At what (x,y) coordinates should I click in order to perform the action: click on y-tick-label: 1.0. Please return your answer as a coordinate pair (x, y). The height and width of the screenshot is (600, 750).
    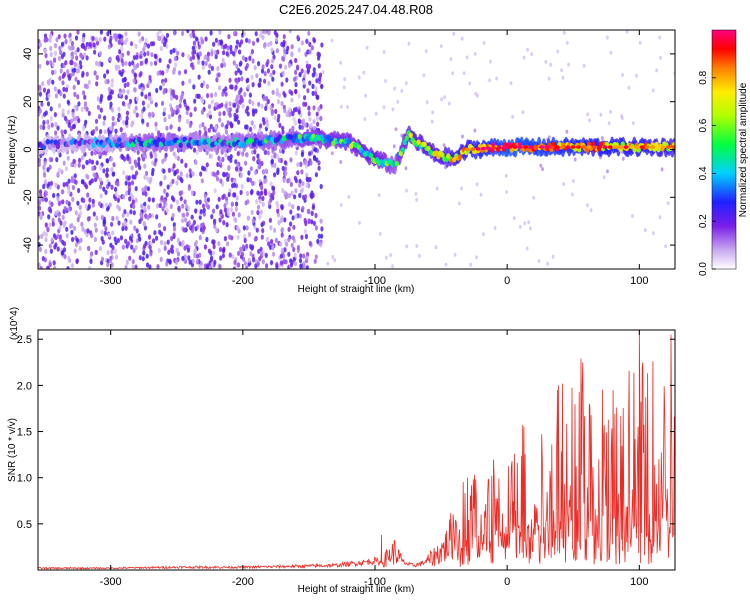
    Looking at the image, I should click on (24, 479).